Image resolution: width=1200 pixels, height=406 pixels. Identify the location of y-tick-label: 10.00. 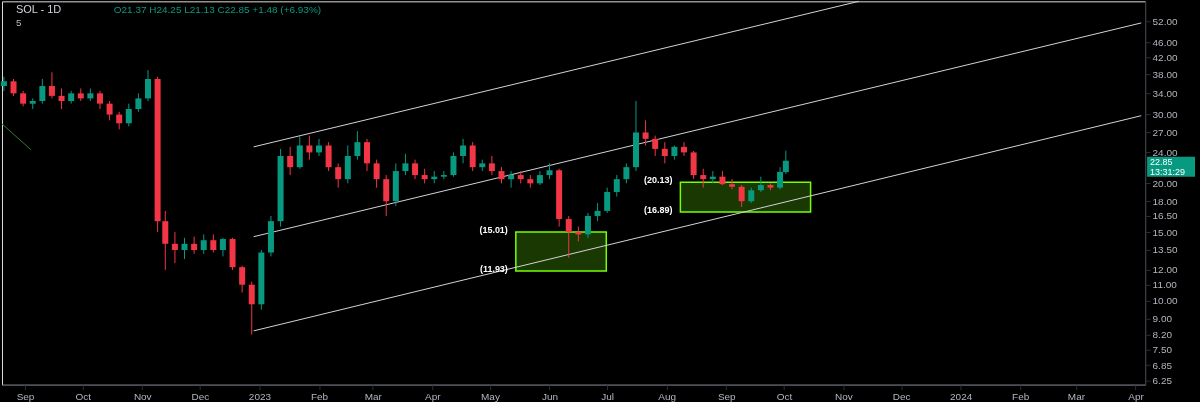
(1165, 301).